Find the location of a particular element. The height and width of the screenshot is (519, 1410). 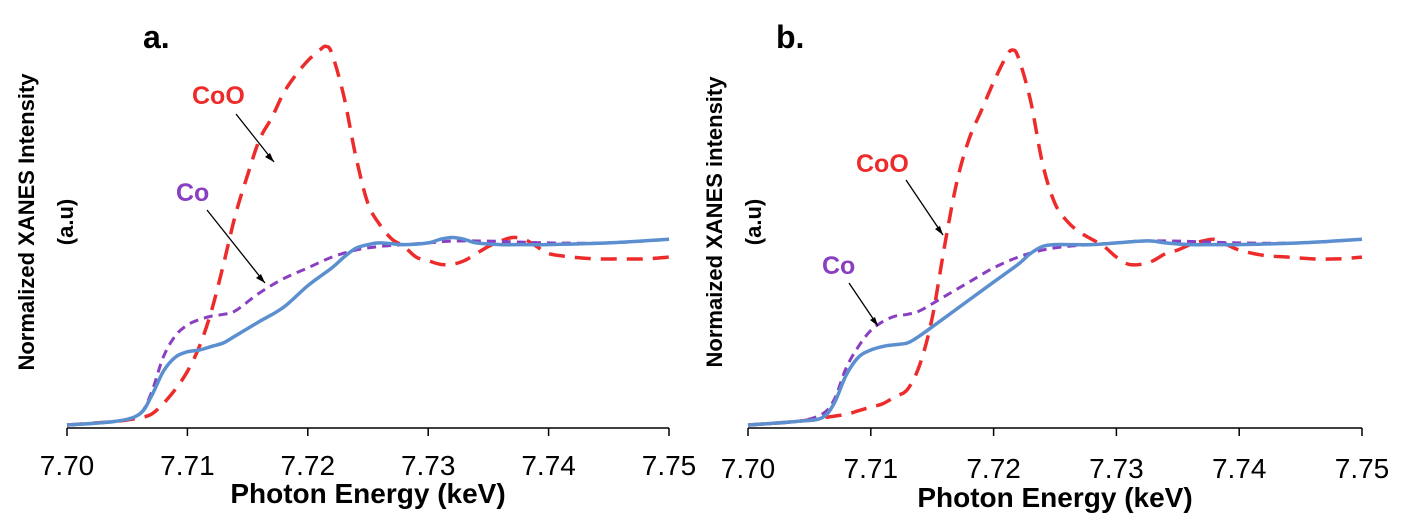

panel-a-x-tick-label: 7.71 is located at coordinates (187, 465).